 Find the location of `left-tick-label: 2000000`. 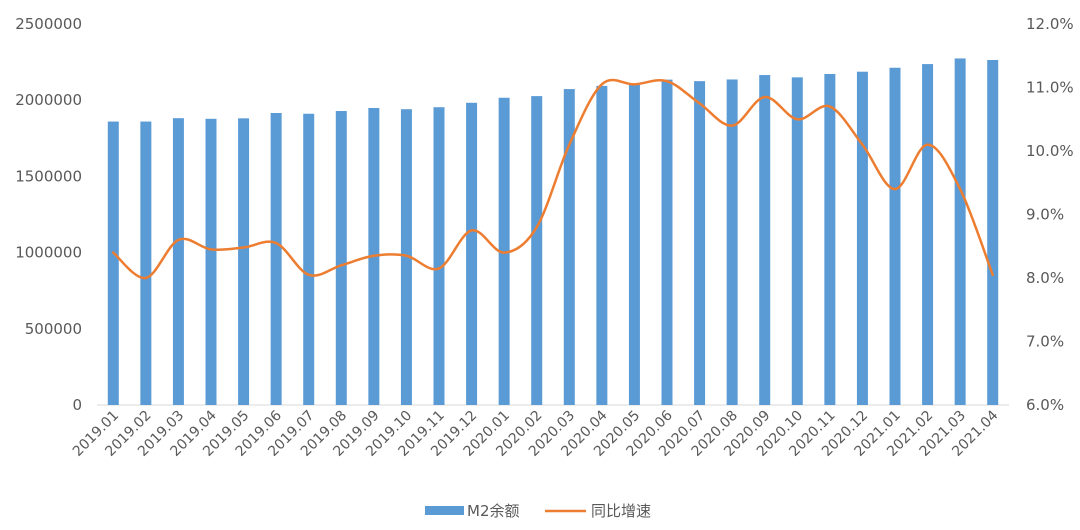

left-tick-label: 2000000 is located at coordinates (48, 100).